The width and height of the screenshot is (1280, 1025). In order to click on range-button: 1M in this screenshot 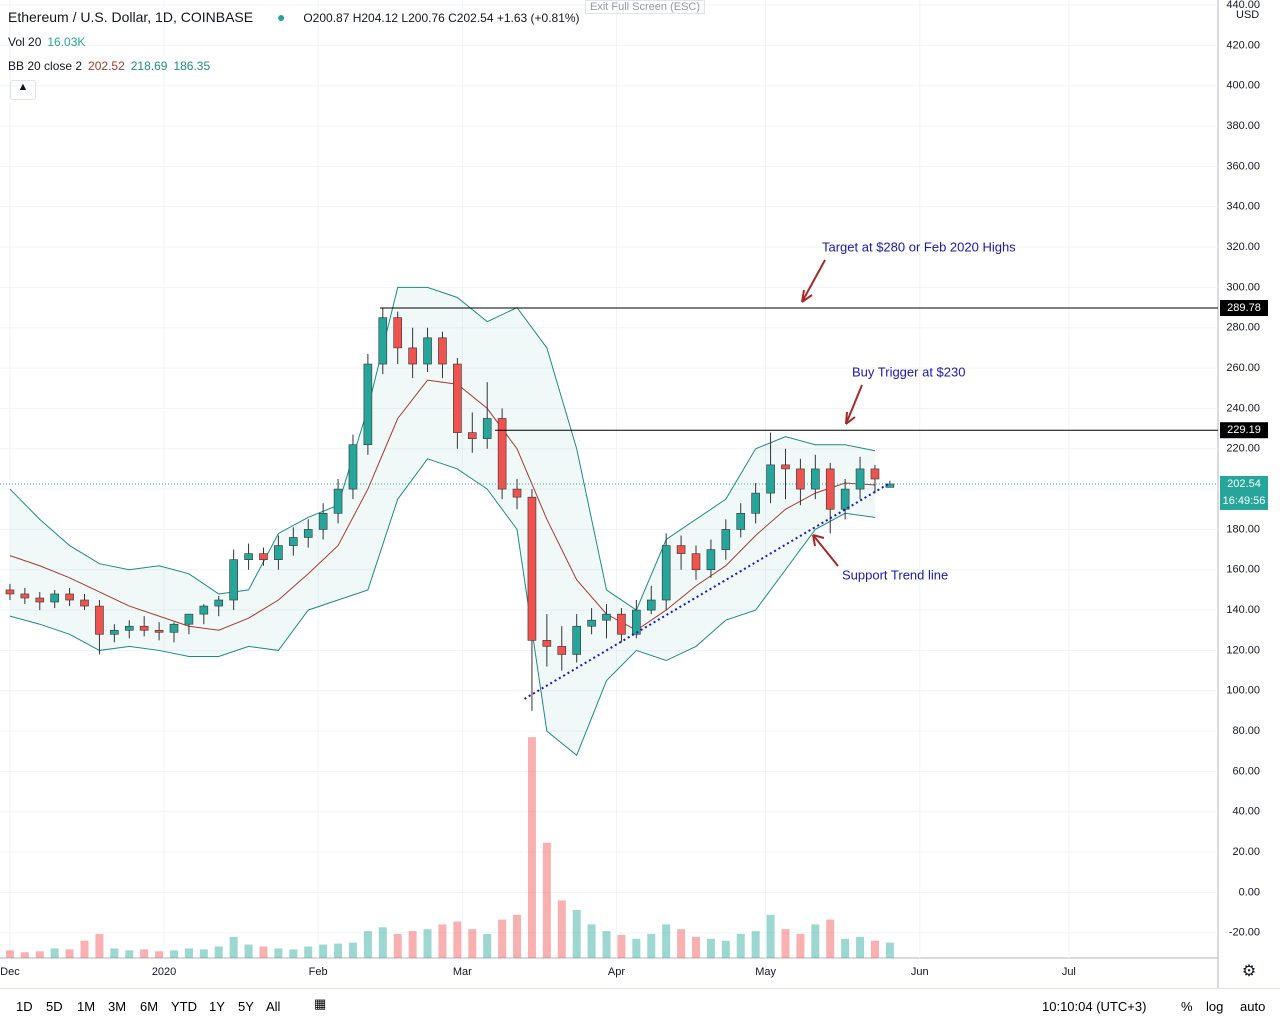, I will do `click(86, 1006)`.